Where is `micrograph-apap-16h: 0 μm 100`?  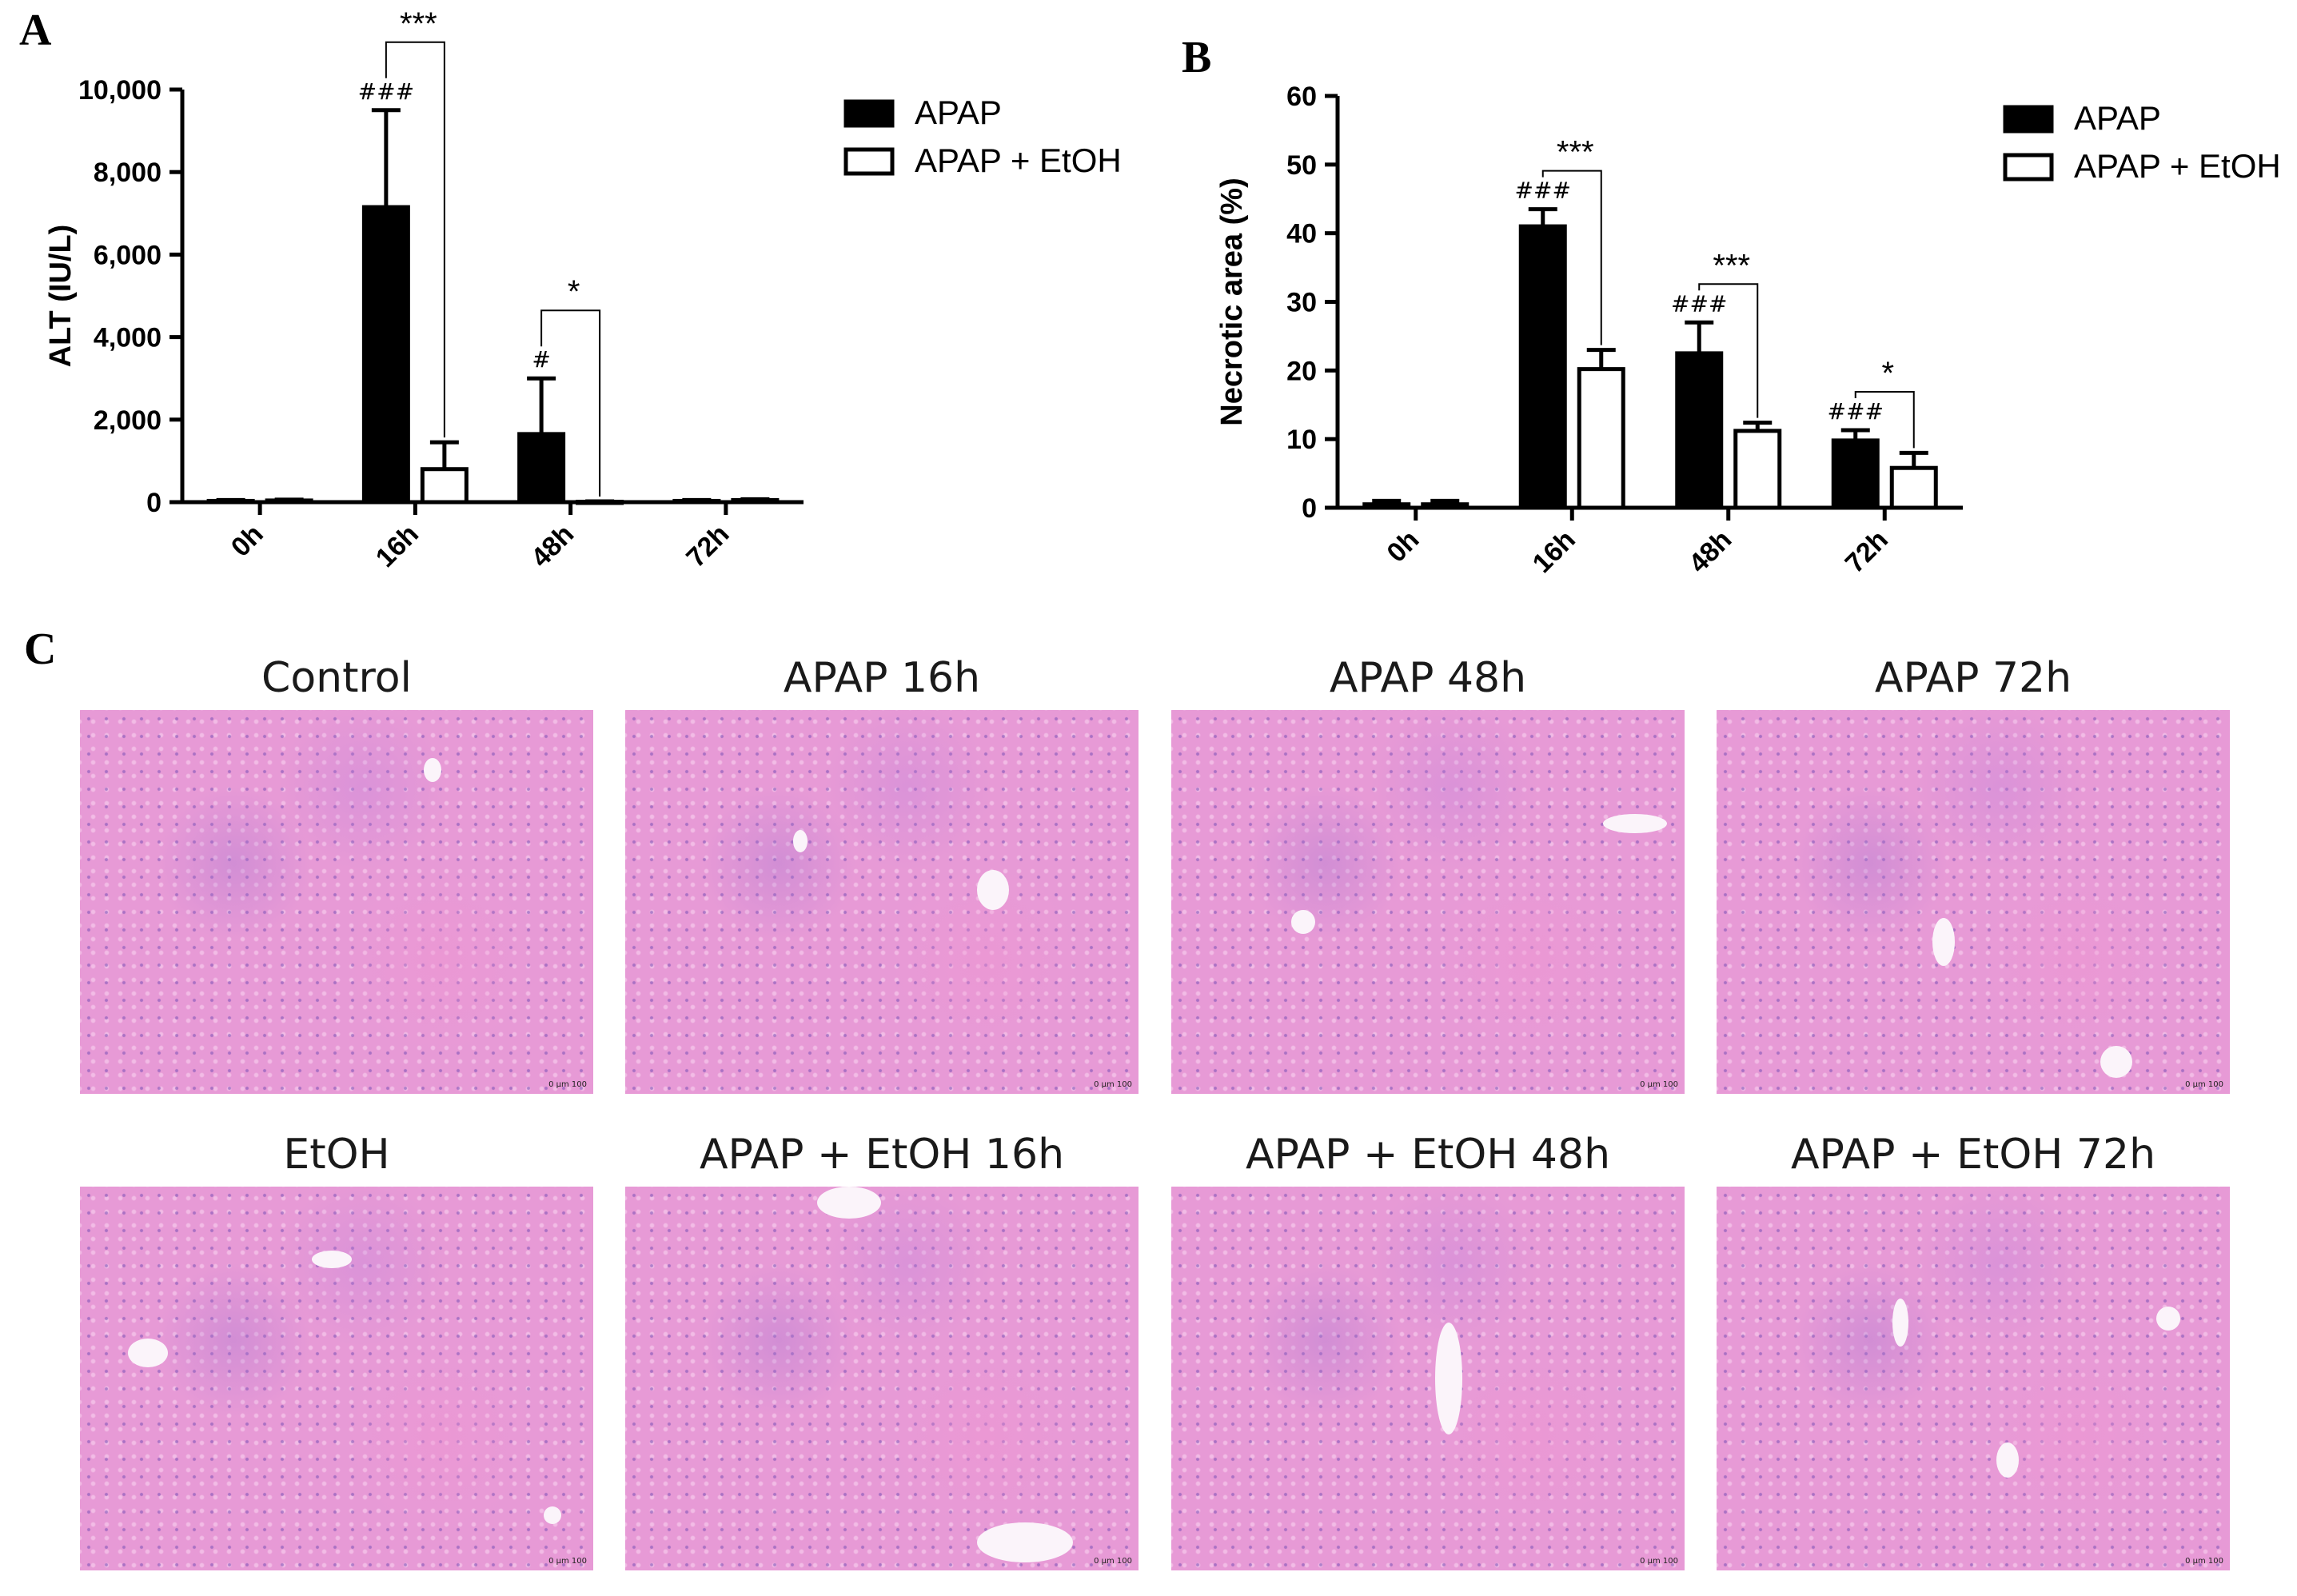 micrograph-apap-16h: 0 μm 100 is located at coordinates (882, 902).